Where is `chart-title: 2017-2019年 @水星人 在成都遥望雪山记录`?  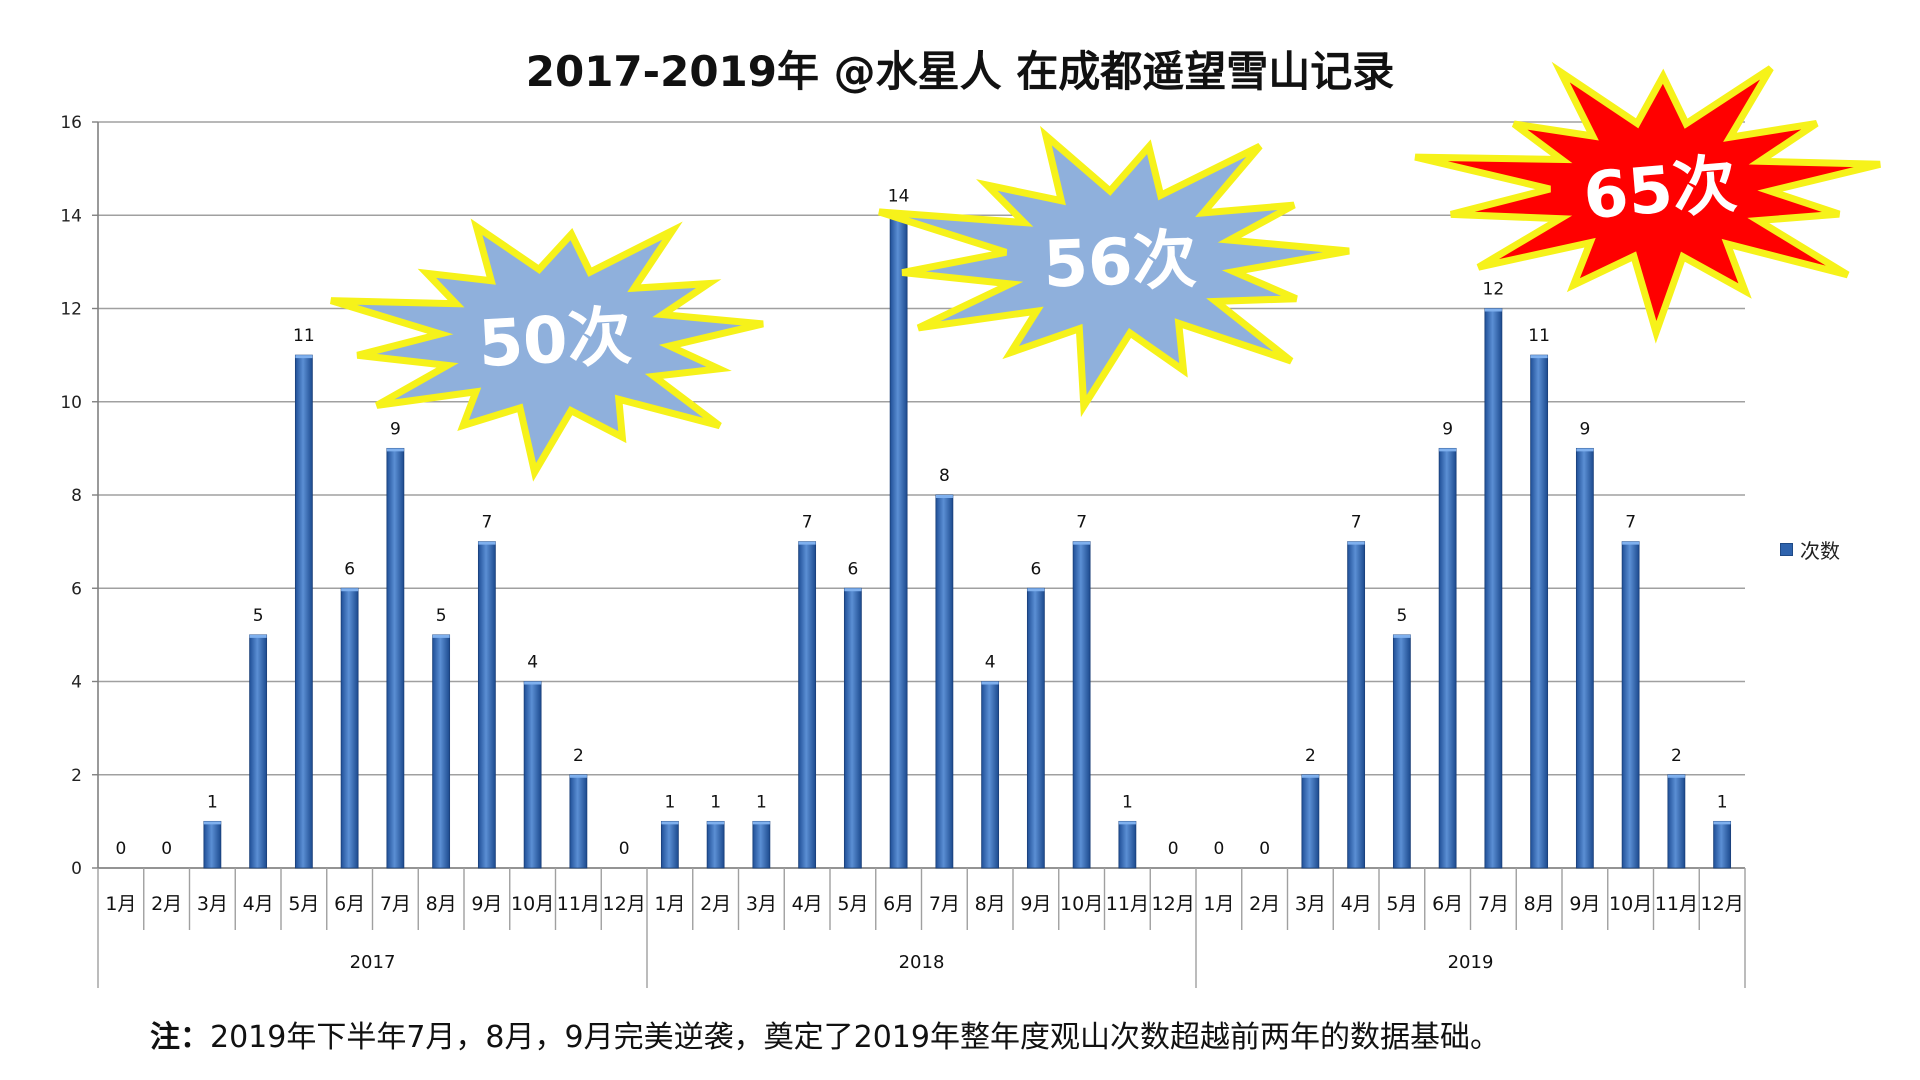 chart-title: 2017-2019年 @水星人 在成都遥望雪山记录 is located at coordinates (960, 71).